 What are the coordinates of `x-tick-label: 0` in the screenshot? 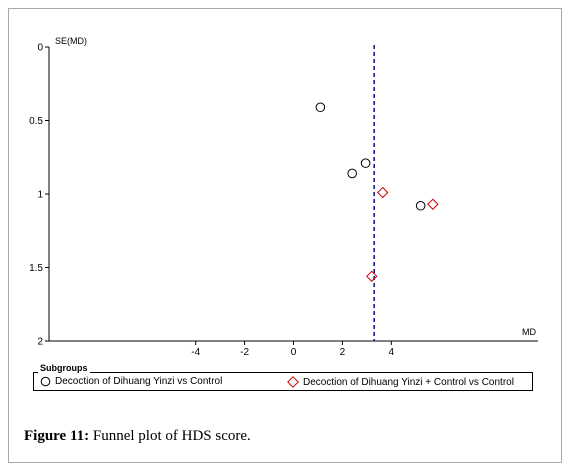 It's located at (294, 352).